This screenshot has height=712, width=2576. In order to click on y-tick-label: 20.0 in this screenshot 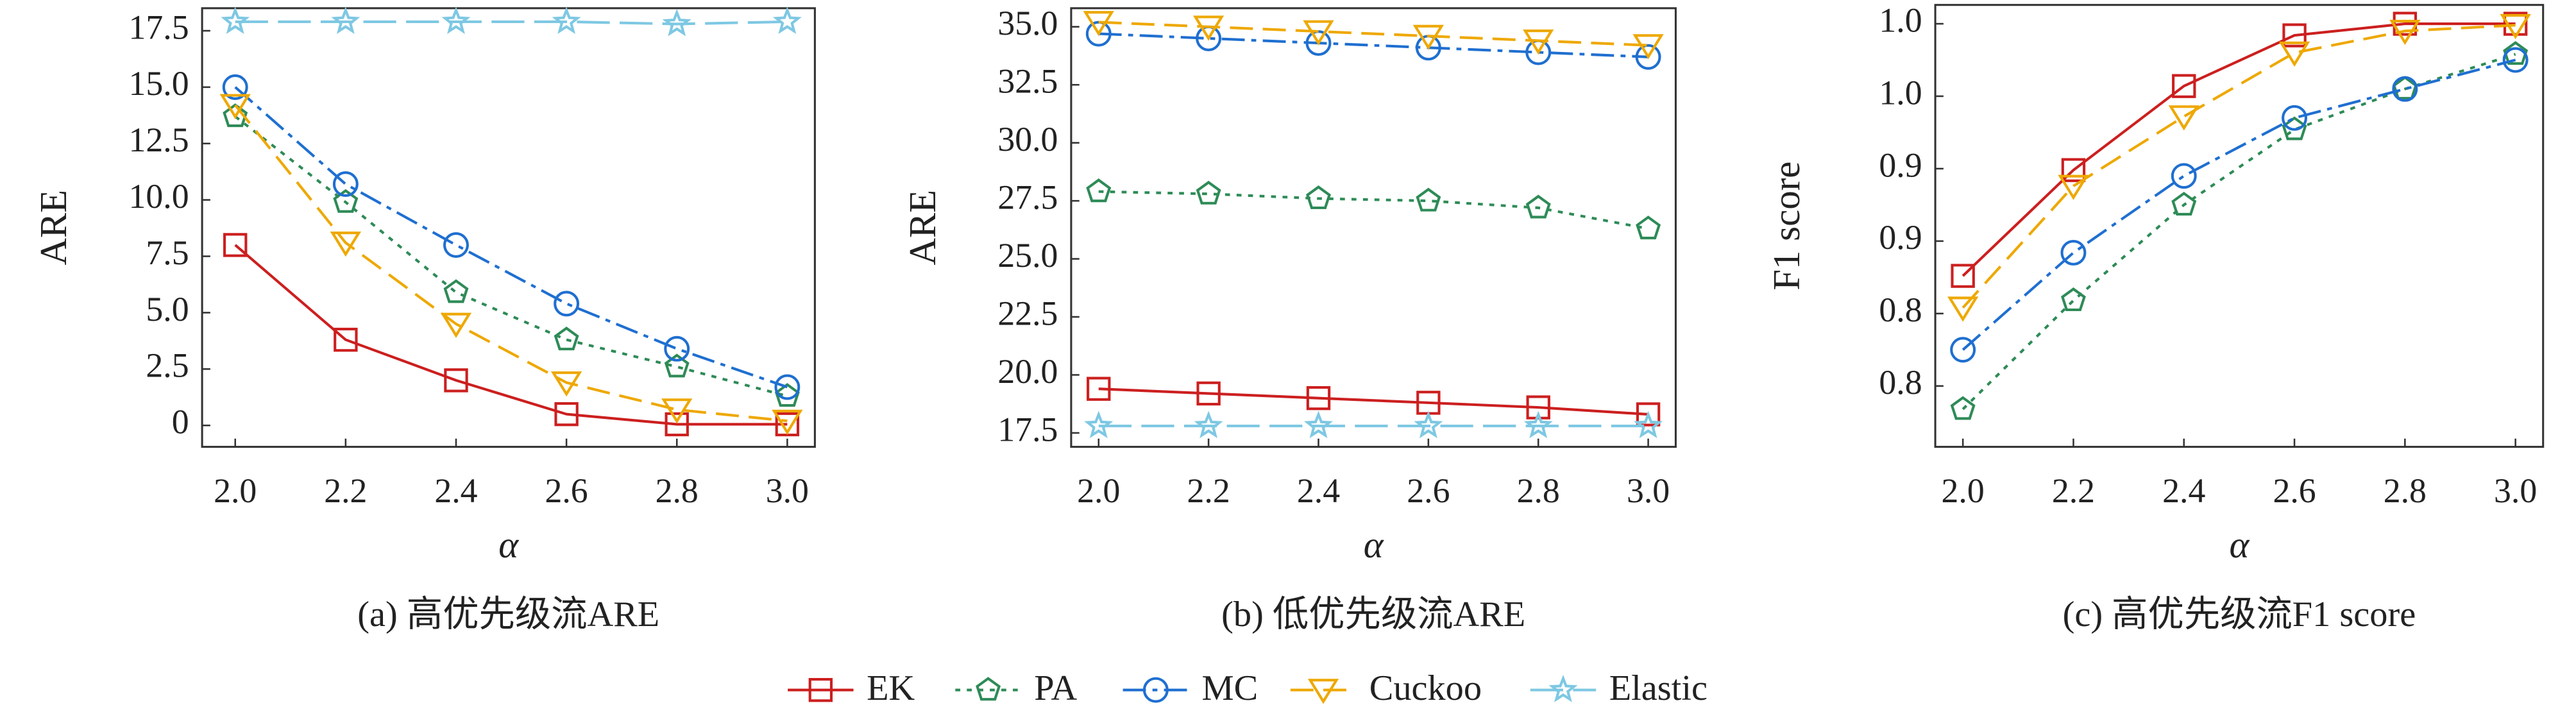, I will do `click(1027, 371)`.